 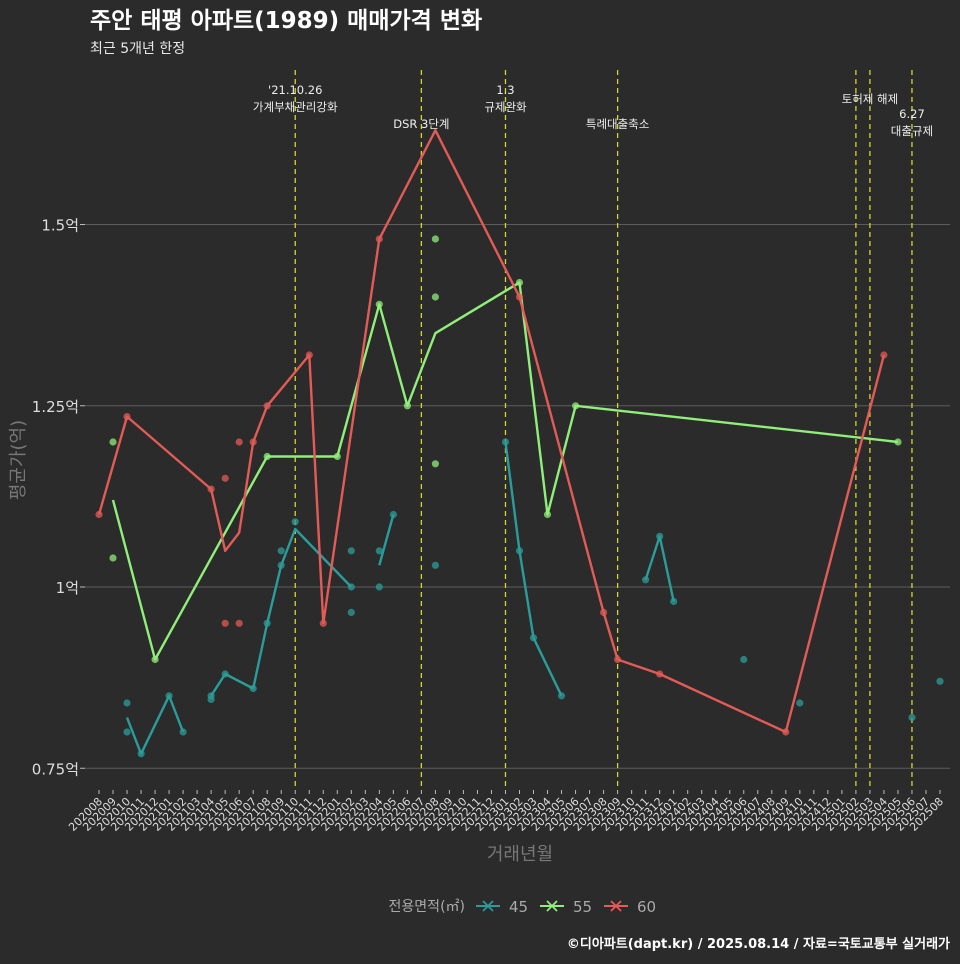 I want to click on y-axis-label: 평균가(억), so click(x=18, y=460).